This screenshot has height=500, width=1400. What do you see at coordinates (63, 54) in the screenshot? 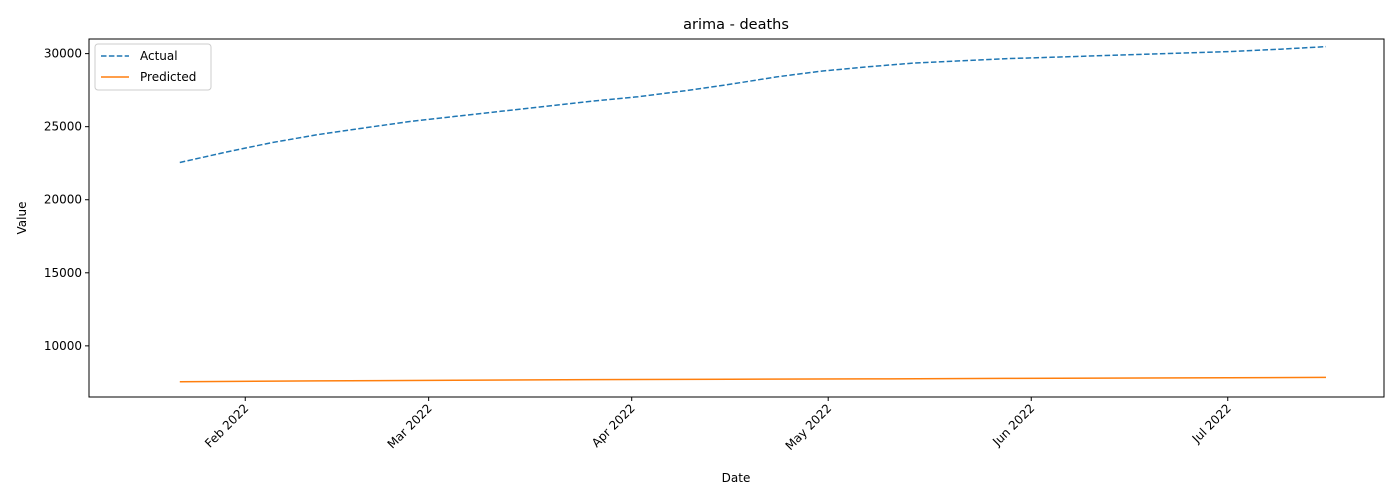
I see `y-tick-label-4: 30000` at bounding box center [63, 54].